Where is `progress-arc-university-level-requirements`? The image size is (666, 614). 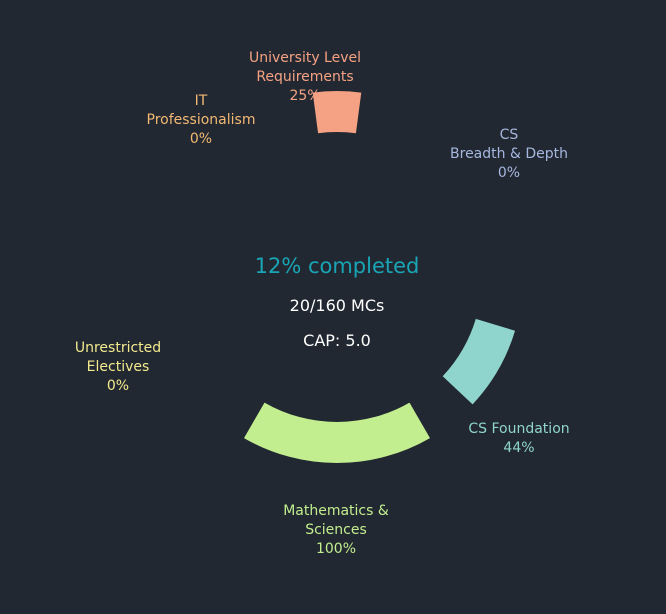 progress-arc-university-level-requirements is located at coordinates (337, 112).